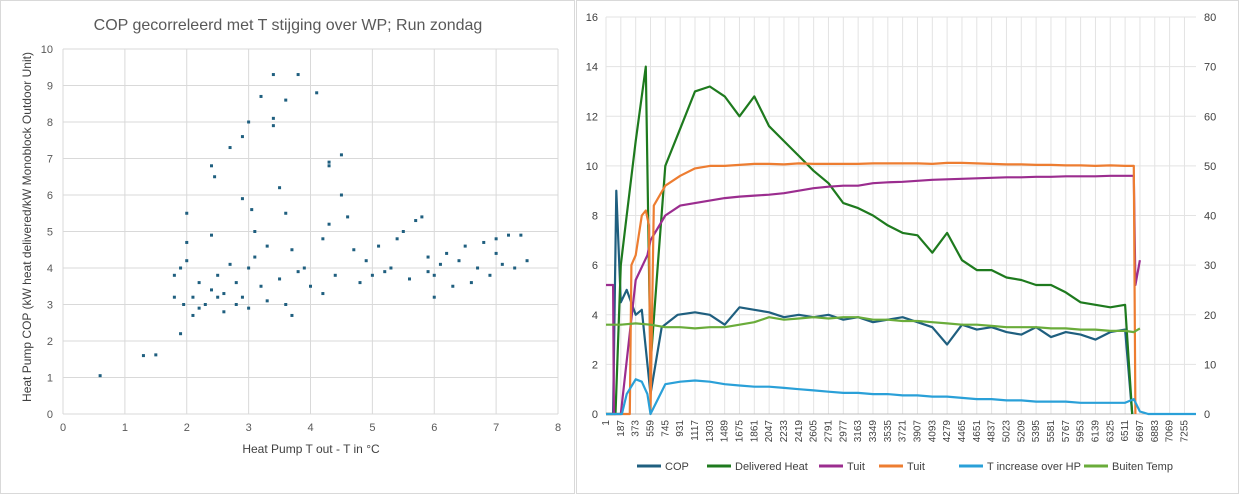  I want to click on left-y-tick-label: 8, so click(595, 217).